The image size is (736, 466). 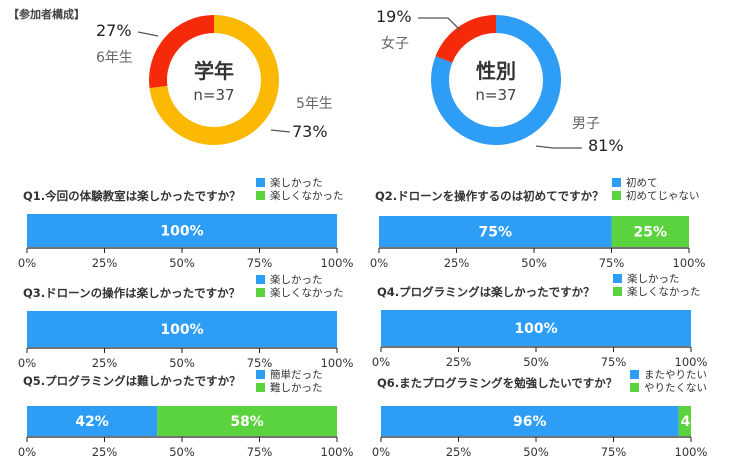 I want to click on question-title: Q6.またプログラミングを勉強したいですか？, so click(x=497, y=383).